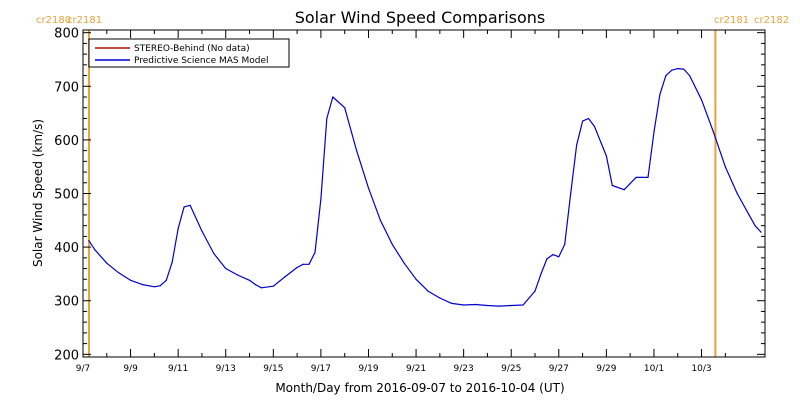 This screenshot has height=400, width=800. Describe the element at coordinates (84, 20) in the screenshot. I see `marker-left-label-2: cr2181` at that location.